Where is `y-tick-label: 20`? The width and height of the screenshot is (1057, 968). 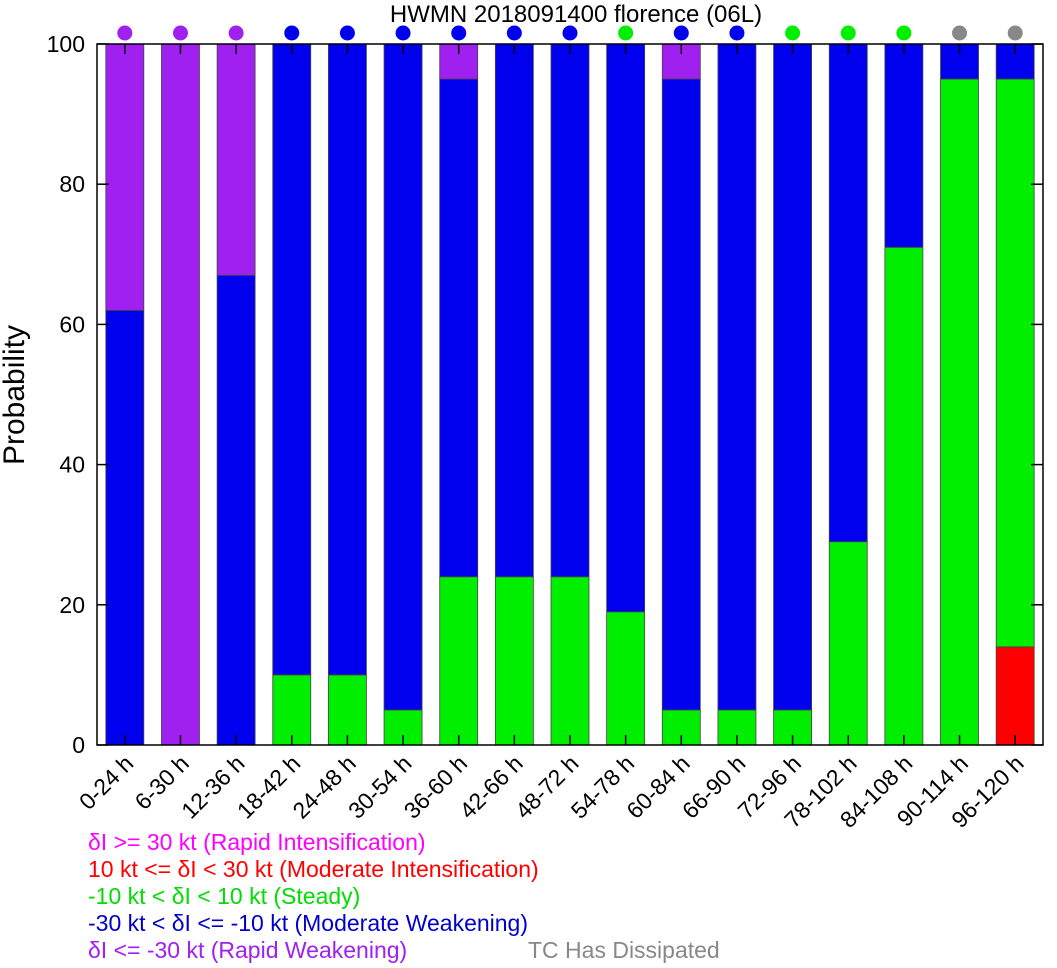 y-tick-label: 20 is located at coordinates (72, 605).